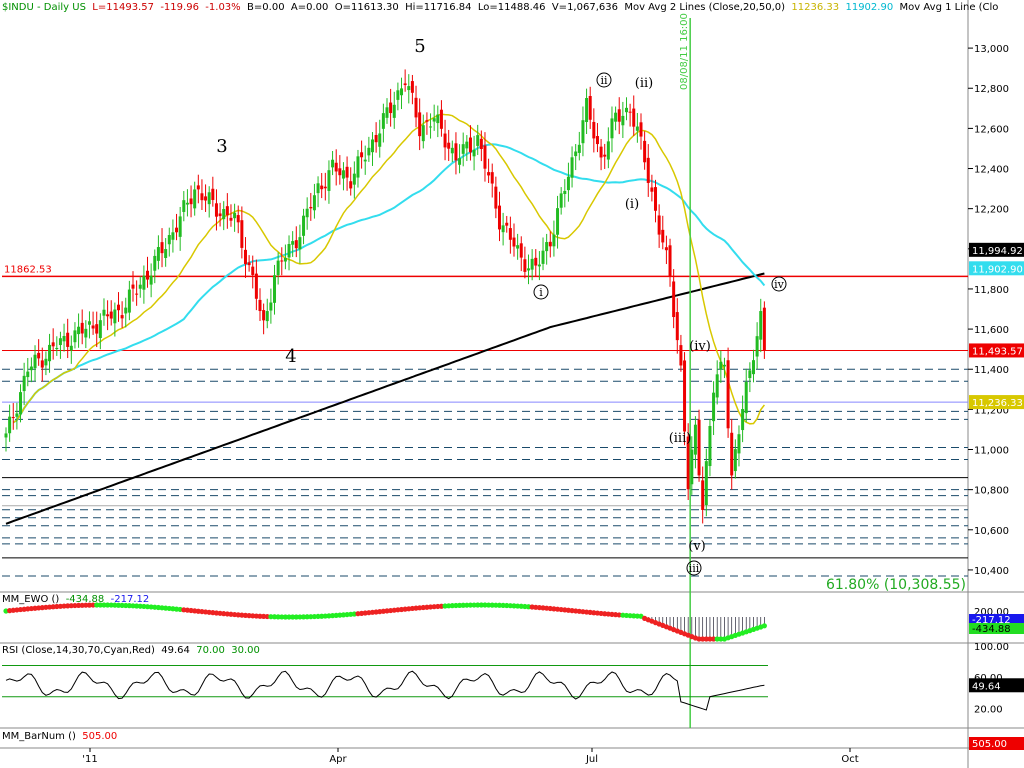 The height and width of the screenshot is (768, 1024). What do you see at coordinates (223, 7) in the screenshot?
I see `change-percent: -1.03%` at bounding box center [223, 7].